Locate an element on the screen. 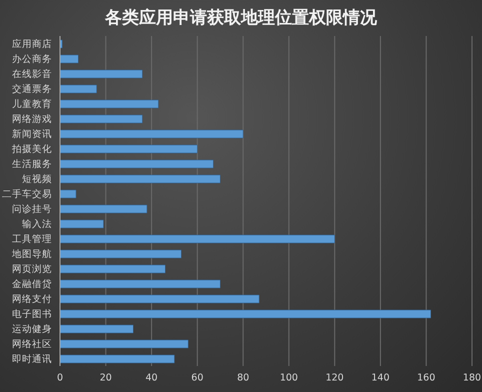  y-tick-label: 办公商务 is located at coordinates (32, 58).